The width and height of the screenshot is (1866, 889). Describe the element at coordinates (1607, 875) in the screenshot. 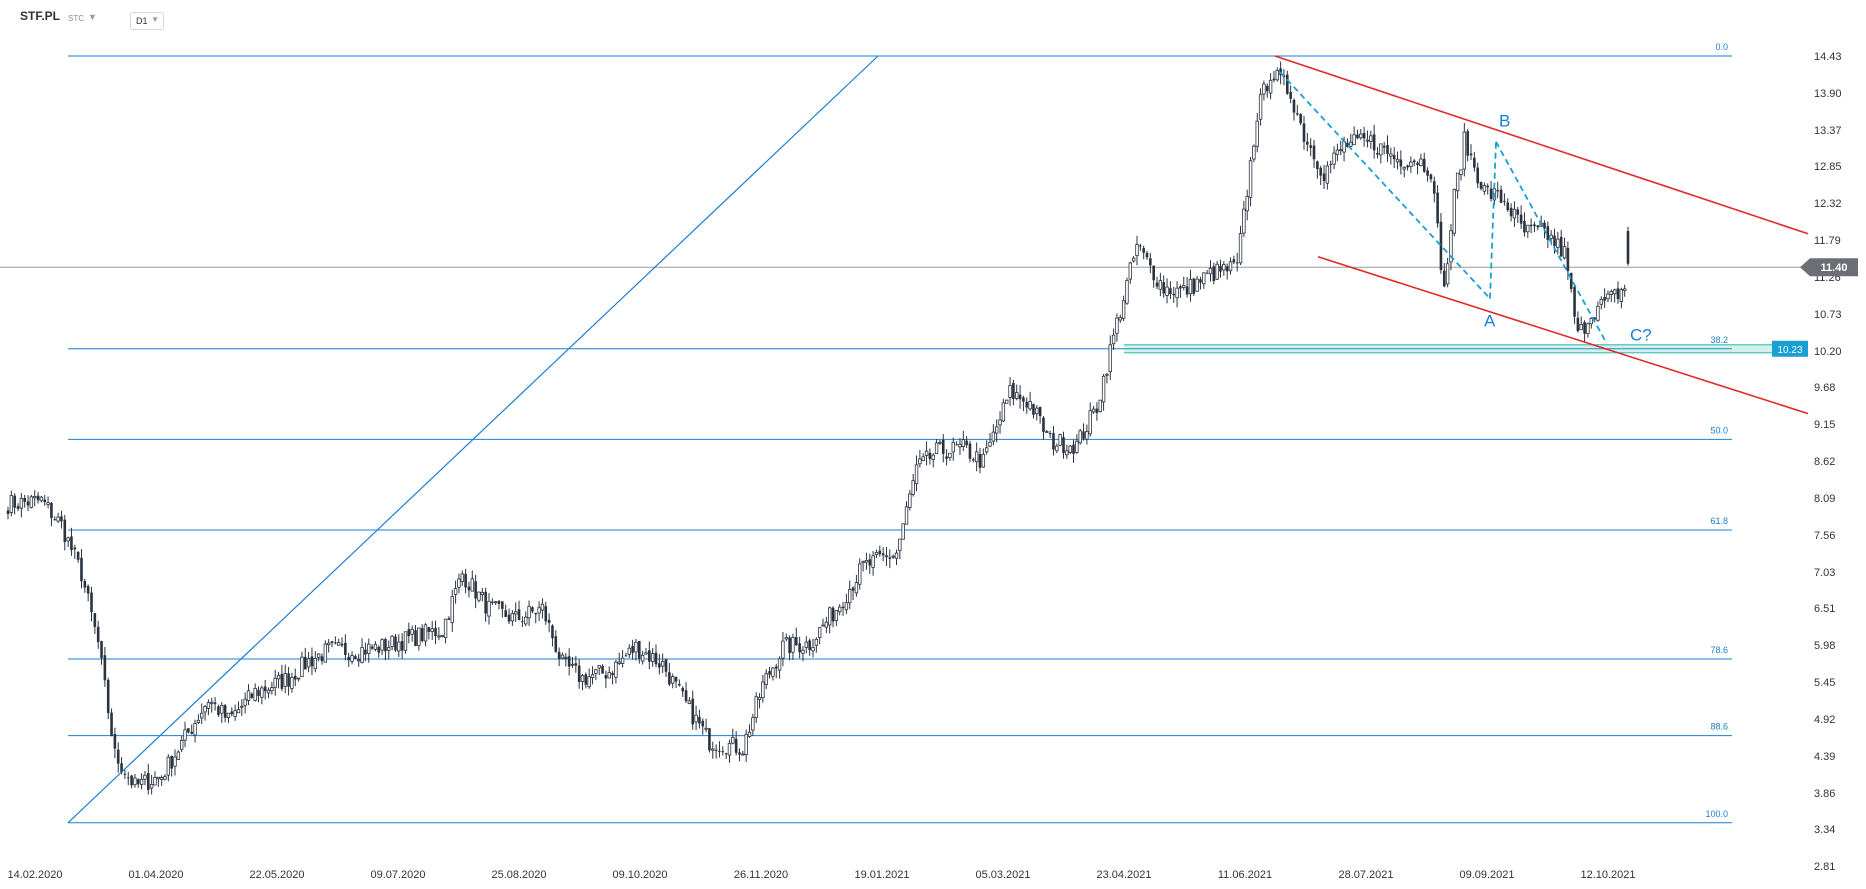

I see `x-tick-label: 12.10.2021` at that location.